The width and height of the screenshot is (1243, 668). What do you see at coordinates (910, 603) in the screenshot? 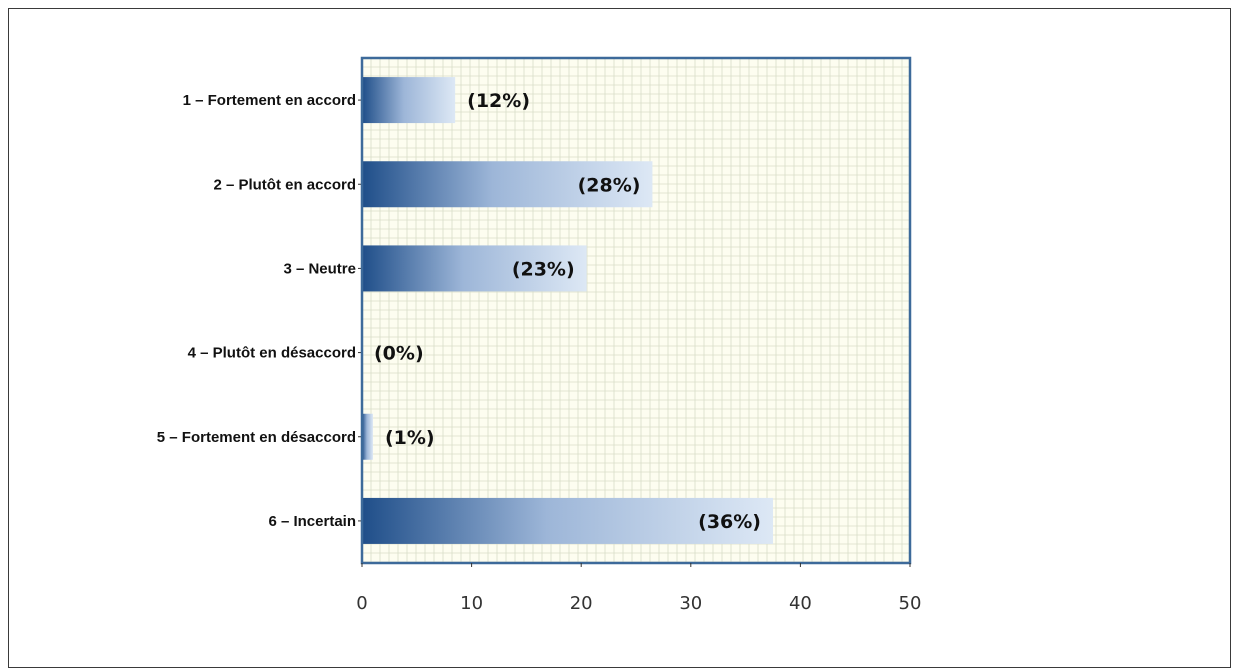
I see `x-tick-label: 50` at bounding box center [910, 603].